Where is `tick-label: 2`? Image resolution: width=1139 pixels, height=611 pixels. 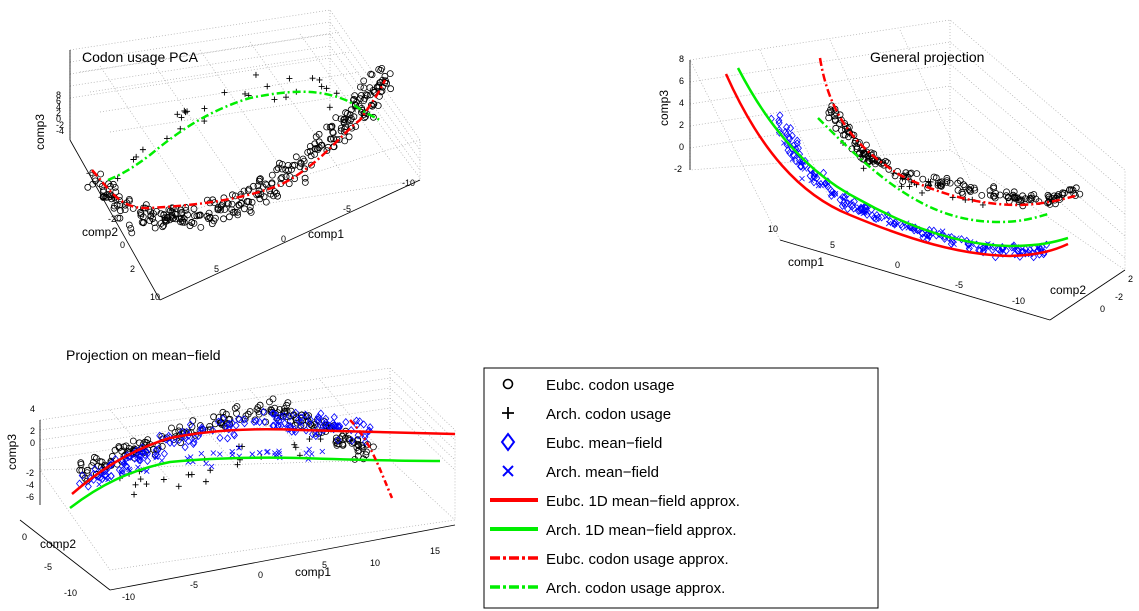 tick-label: 2 is located at coordinates (681, 125).